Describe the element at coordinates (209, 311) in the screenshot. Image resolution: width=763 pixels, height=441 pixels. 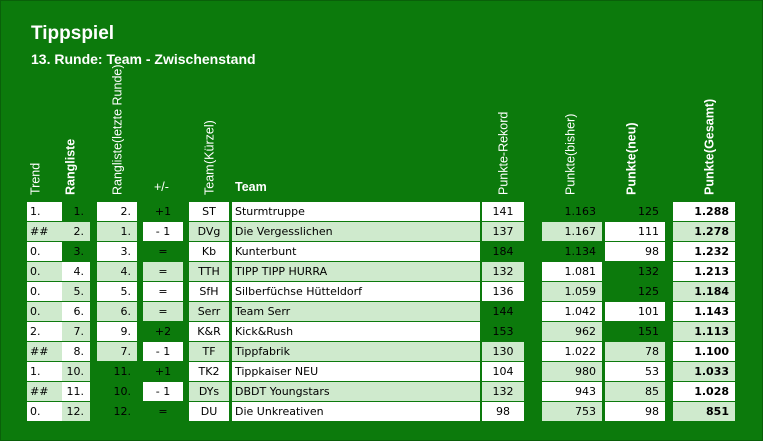
I see `cell-short: Serr` at that location.